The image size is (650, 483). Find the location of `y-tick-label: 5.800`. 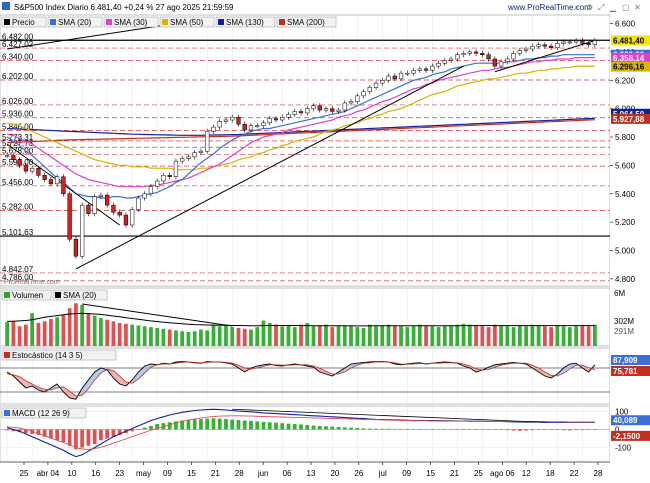

y-tick-label: 5.800 is located at coordinates (625, 137).